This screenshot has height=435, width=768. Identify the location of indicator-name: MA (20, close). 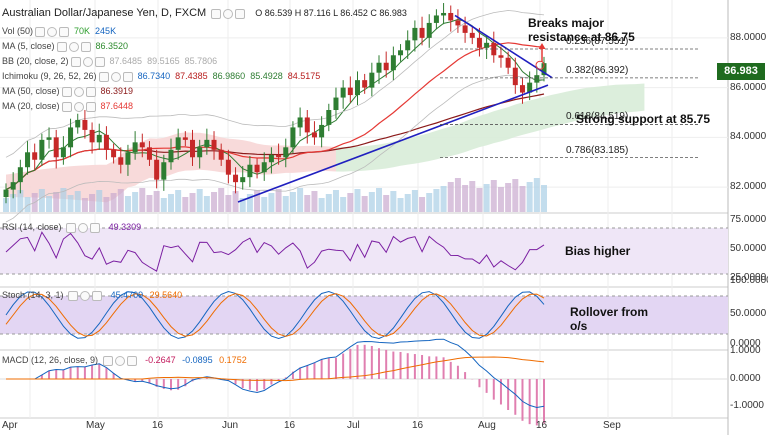
(31, 106).